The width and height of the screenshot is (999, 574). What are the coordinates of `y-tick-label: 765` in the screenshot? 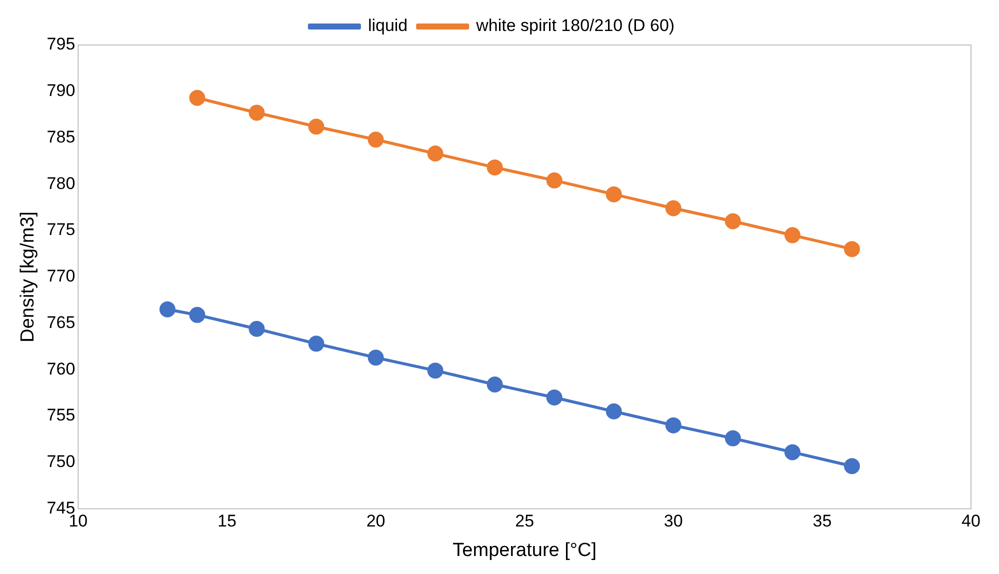 It's located at (61, 322).